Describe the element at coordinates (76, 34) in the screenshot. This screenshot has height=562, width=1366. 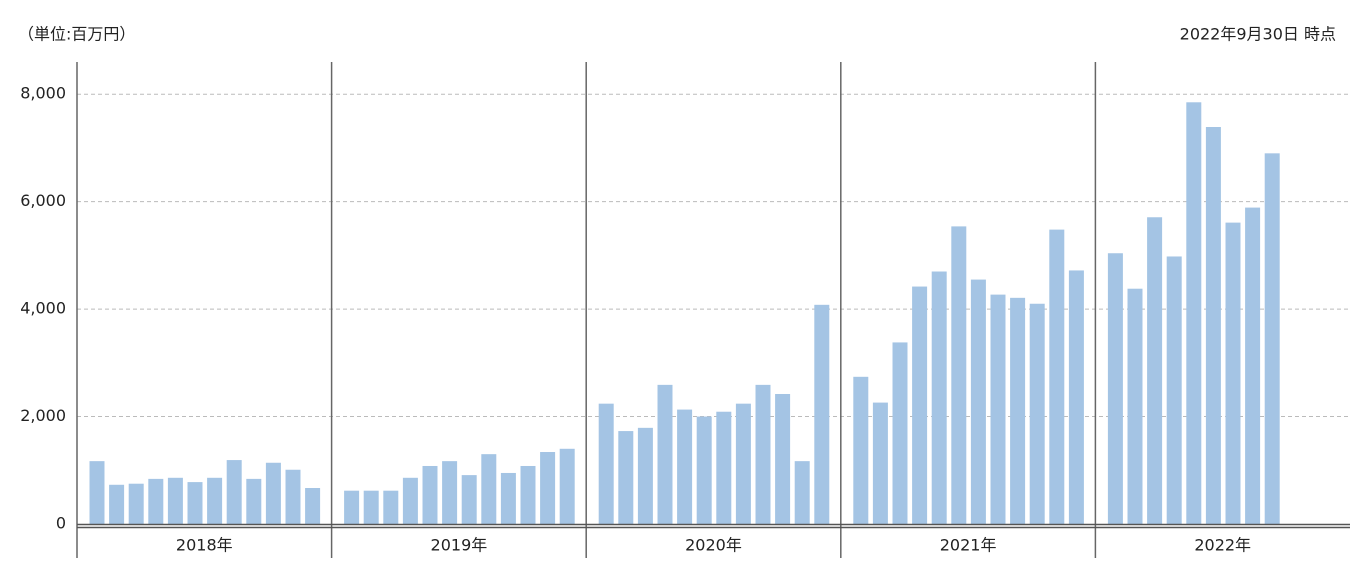
I see `unit-note: （単位:百万円）` at that location.